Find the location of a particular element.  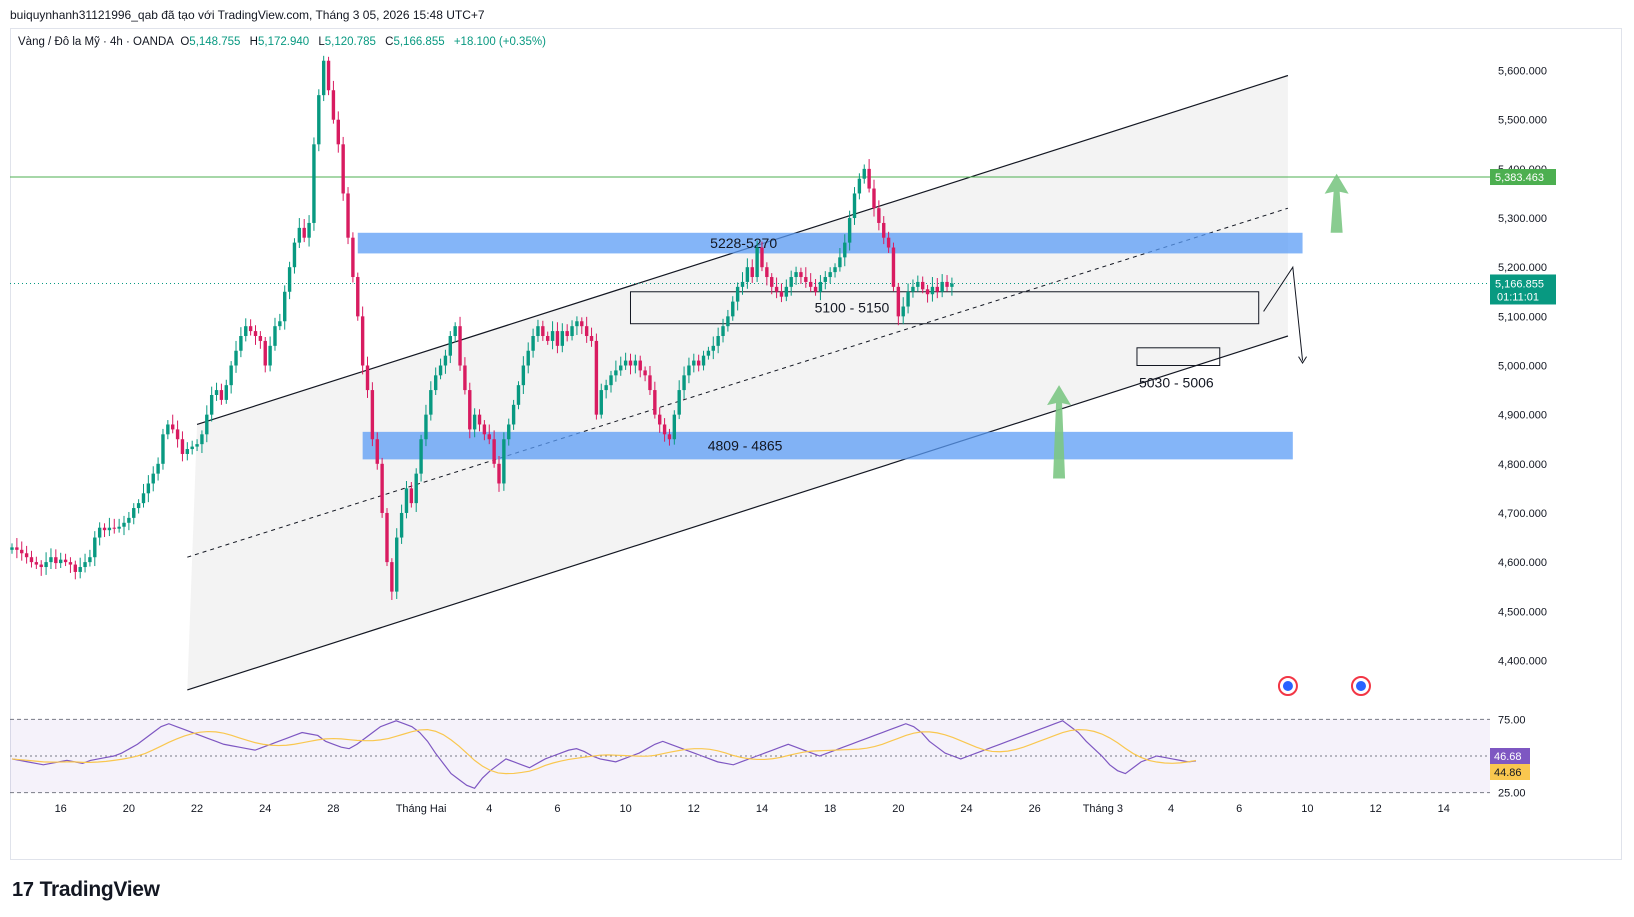

tradingview-logo: 17 TradingView is located at coordinates (86, 890).